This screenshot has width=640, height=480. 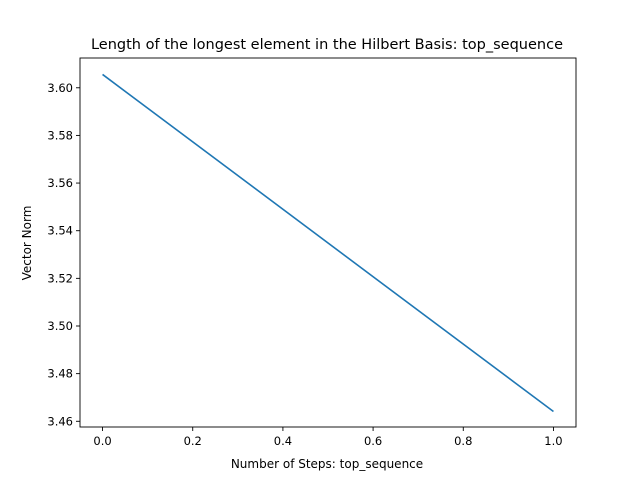 What do you see at coordinates (60, 374) in the screenshot?
I see `y-tick-label: 3.48` at bounding box center [60, 374].